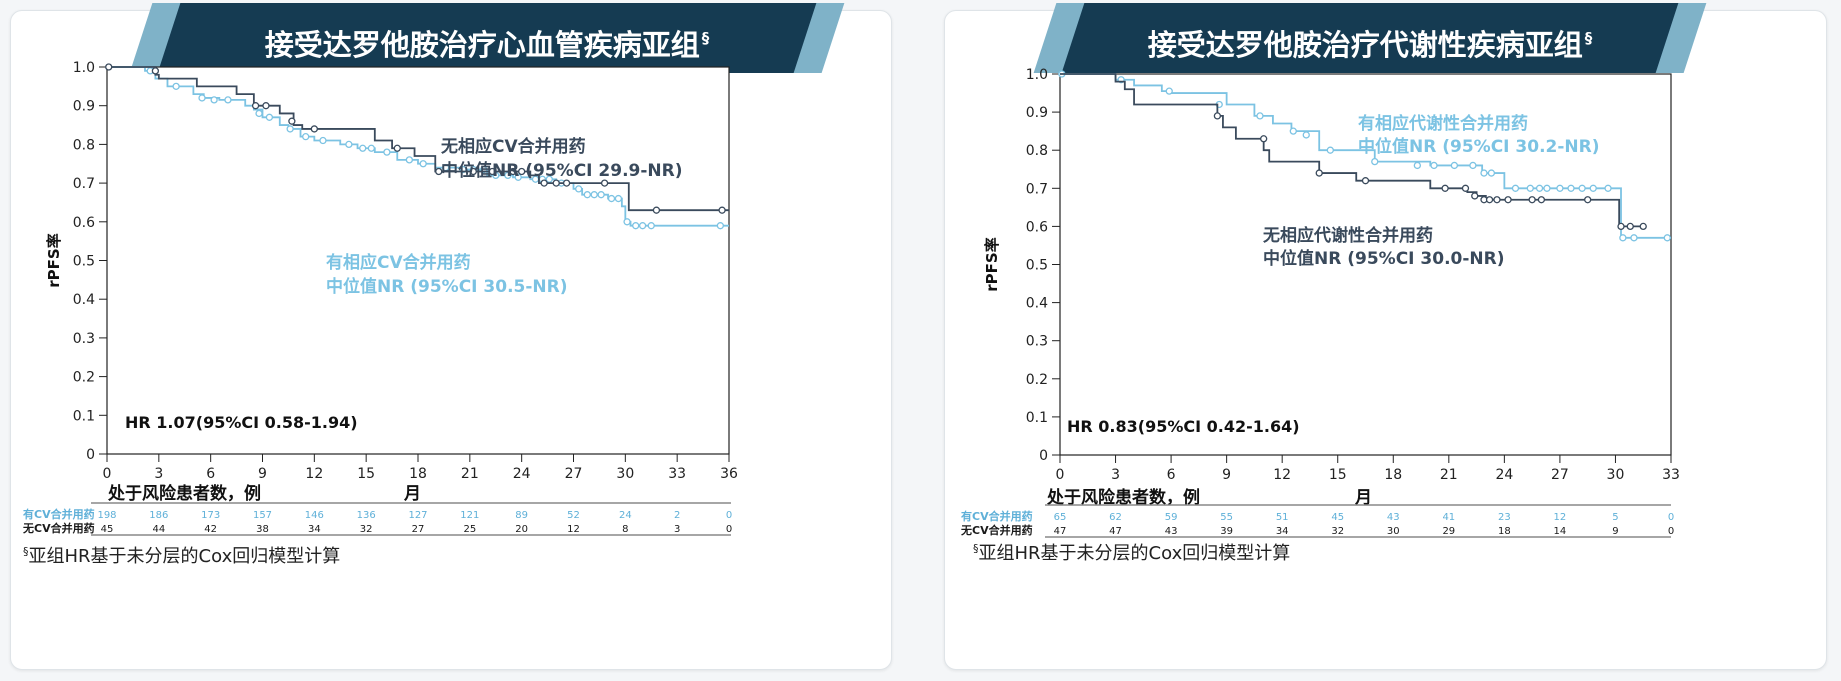 The height and width of the screenshot is (681, 1841). Describe the element at coordinates (398, 262) in the screenshot. I see `series-label: 有相应CV合并用药` at that location.